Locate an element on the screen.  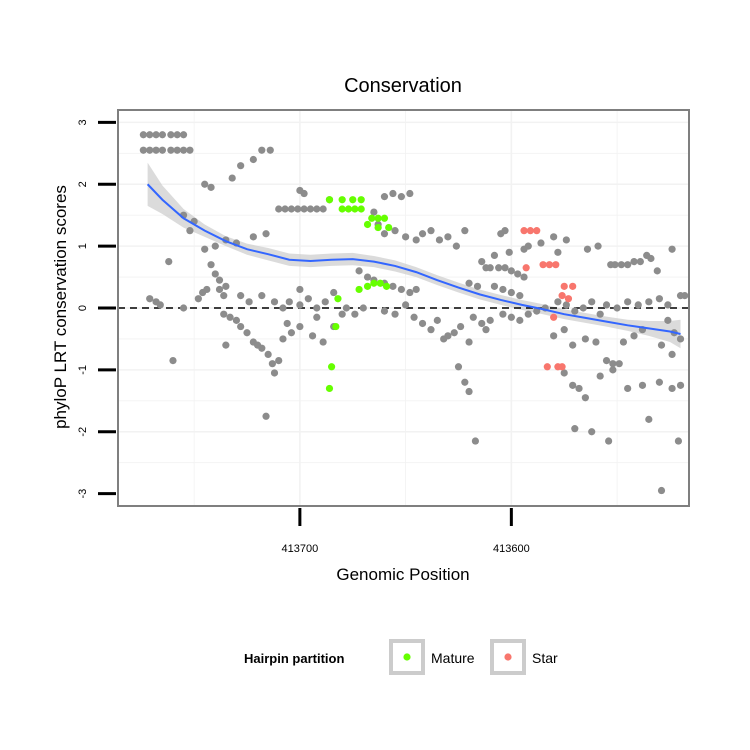
y-tick-label: 2 is located at coordinates (83, 184).